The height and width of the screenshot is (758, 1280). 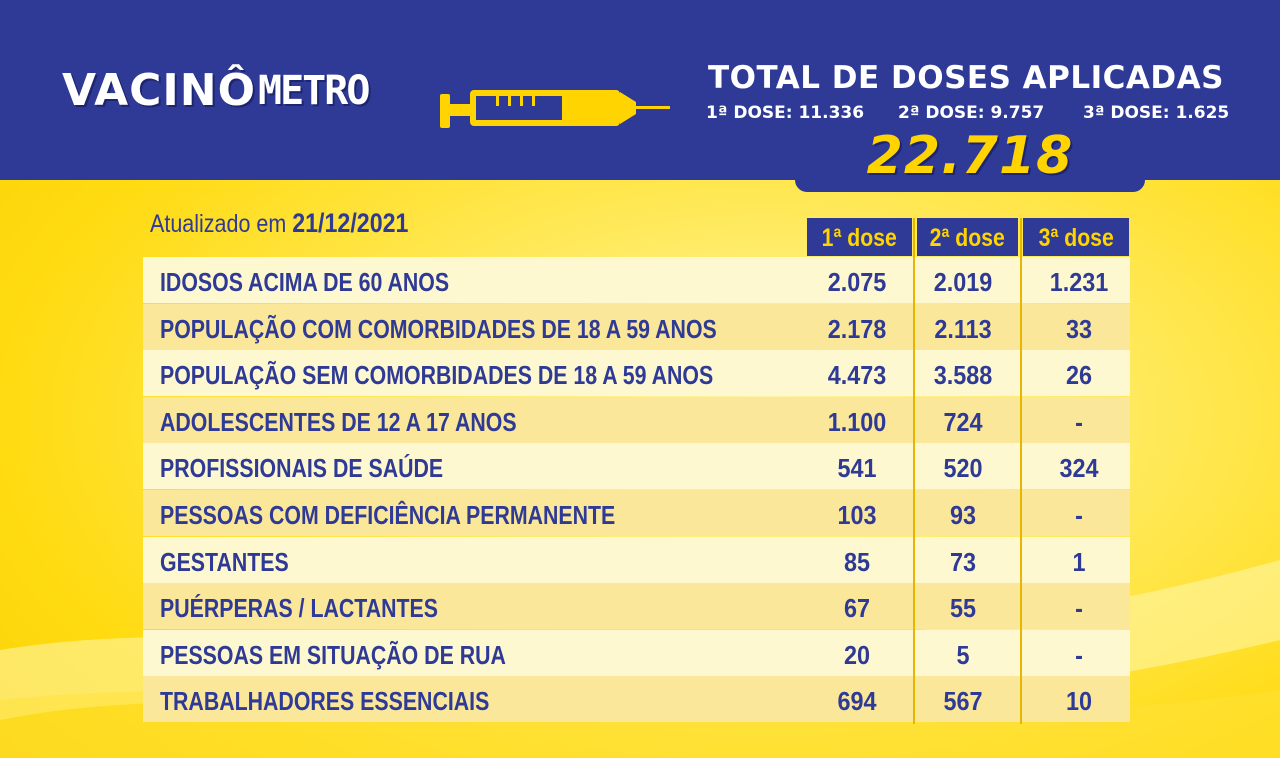 What do you see at coordinates (1156, 113) in the screenshot?
I see `dose3-summary: 3ª DOSE: 1.625` at bounding box center [1156, 113].